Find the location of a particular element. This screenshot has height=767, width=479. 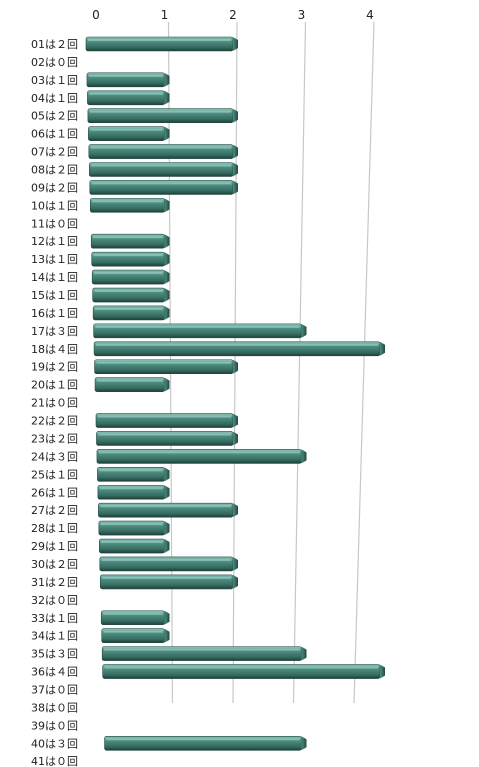

category-label: 01は２回 is located at coordinates (54, 44).